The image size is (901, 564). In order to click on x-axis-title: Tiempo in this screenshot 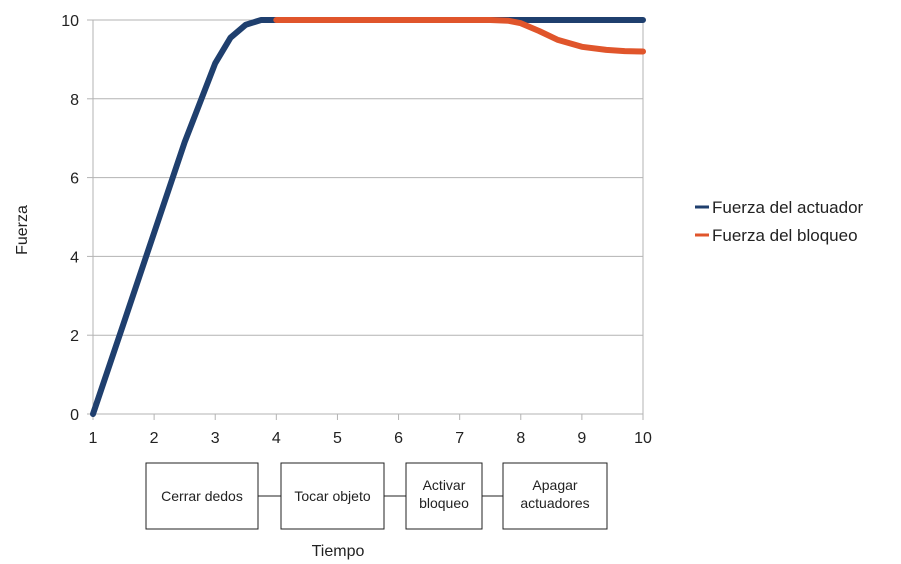, I will do `click(338, 551)`.